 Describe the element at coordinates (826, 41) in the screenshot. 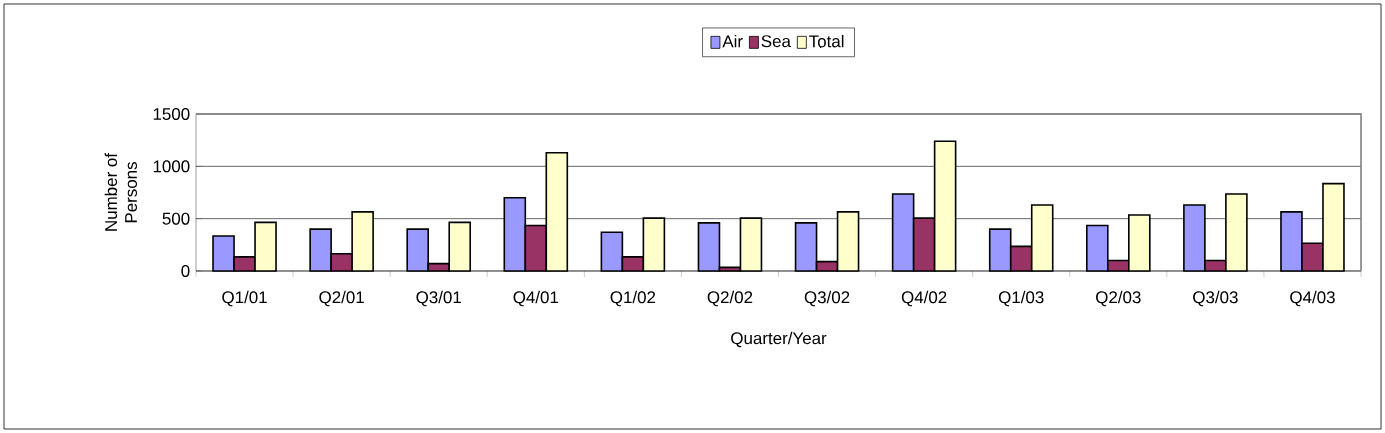

I see `legend-label: Total` at that location.